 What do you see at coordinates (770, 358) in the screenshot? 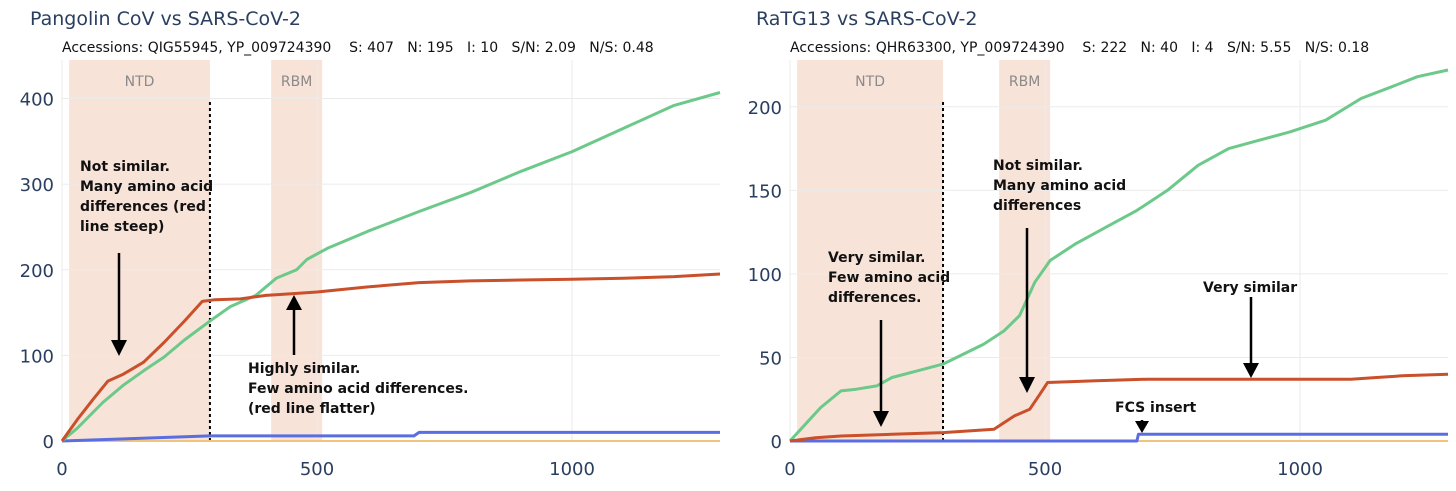
I see `y-tick-label: 50` at bounding box center [770, 358].